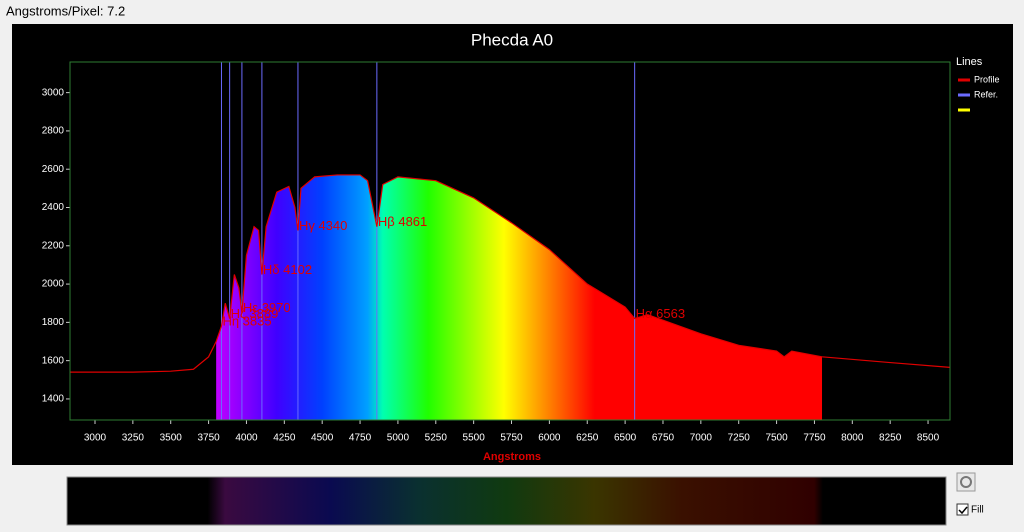  I want to click on x-tick-label: 7000, so click(701, 438).